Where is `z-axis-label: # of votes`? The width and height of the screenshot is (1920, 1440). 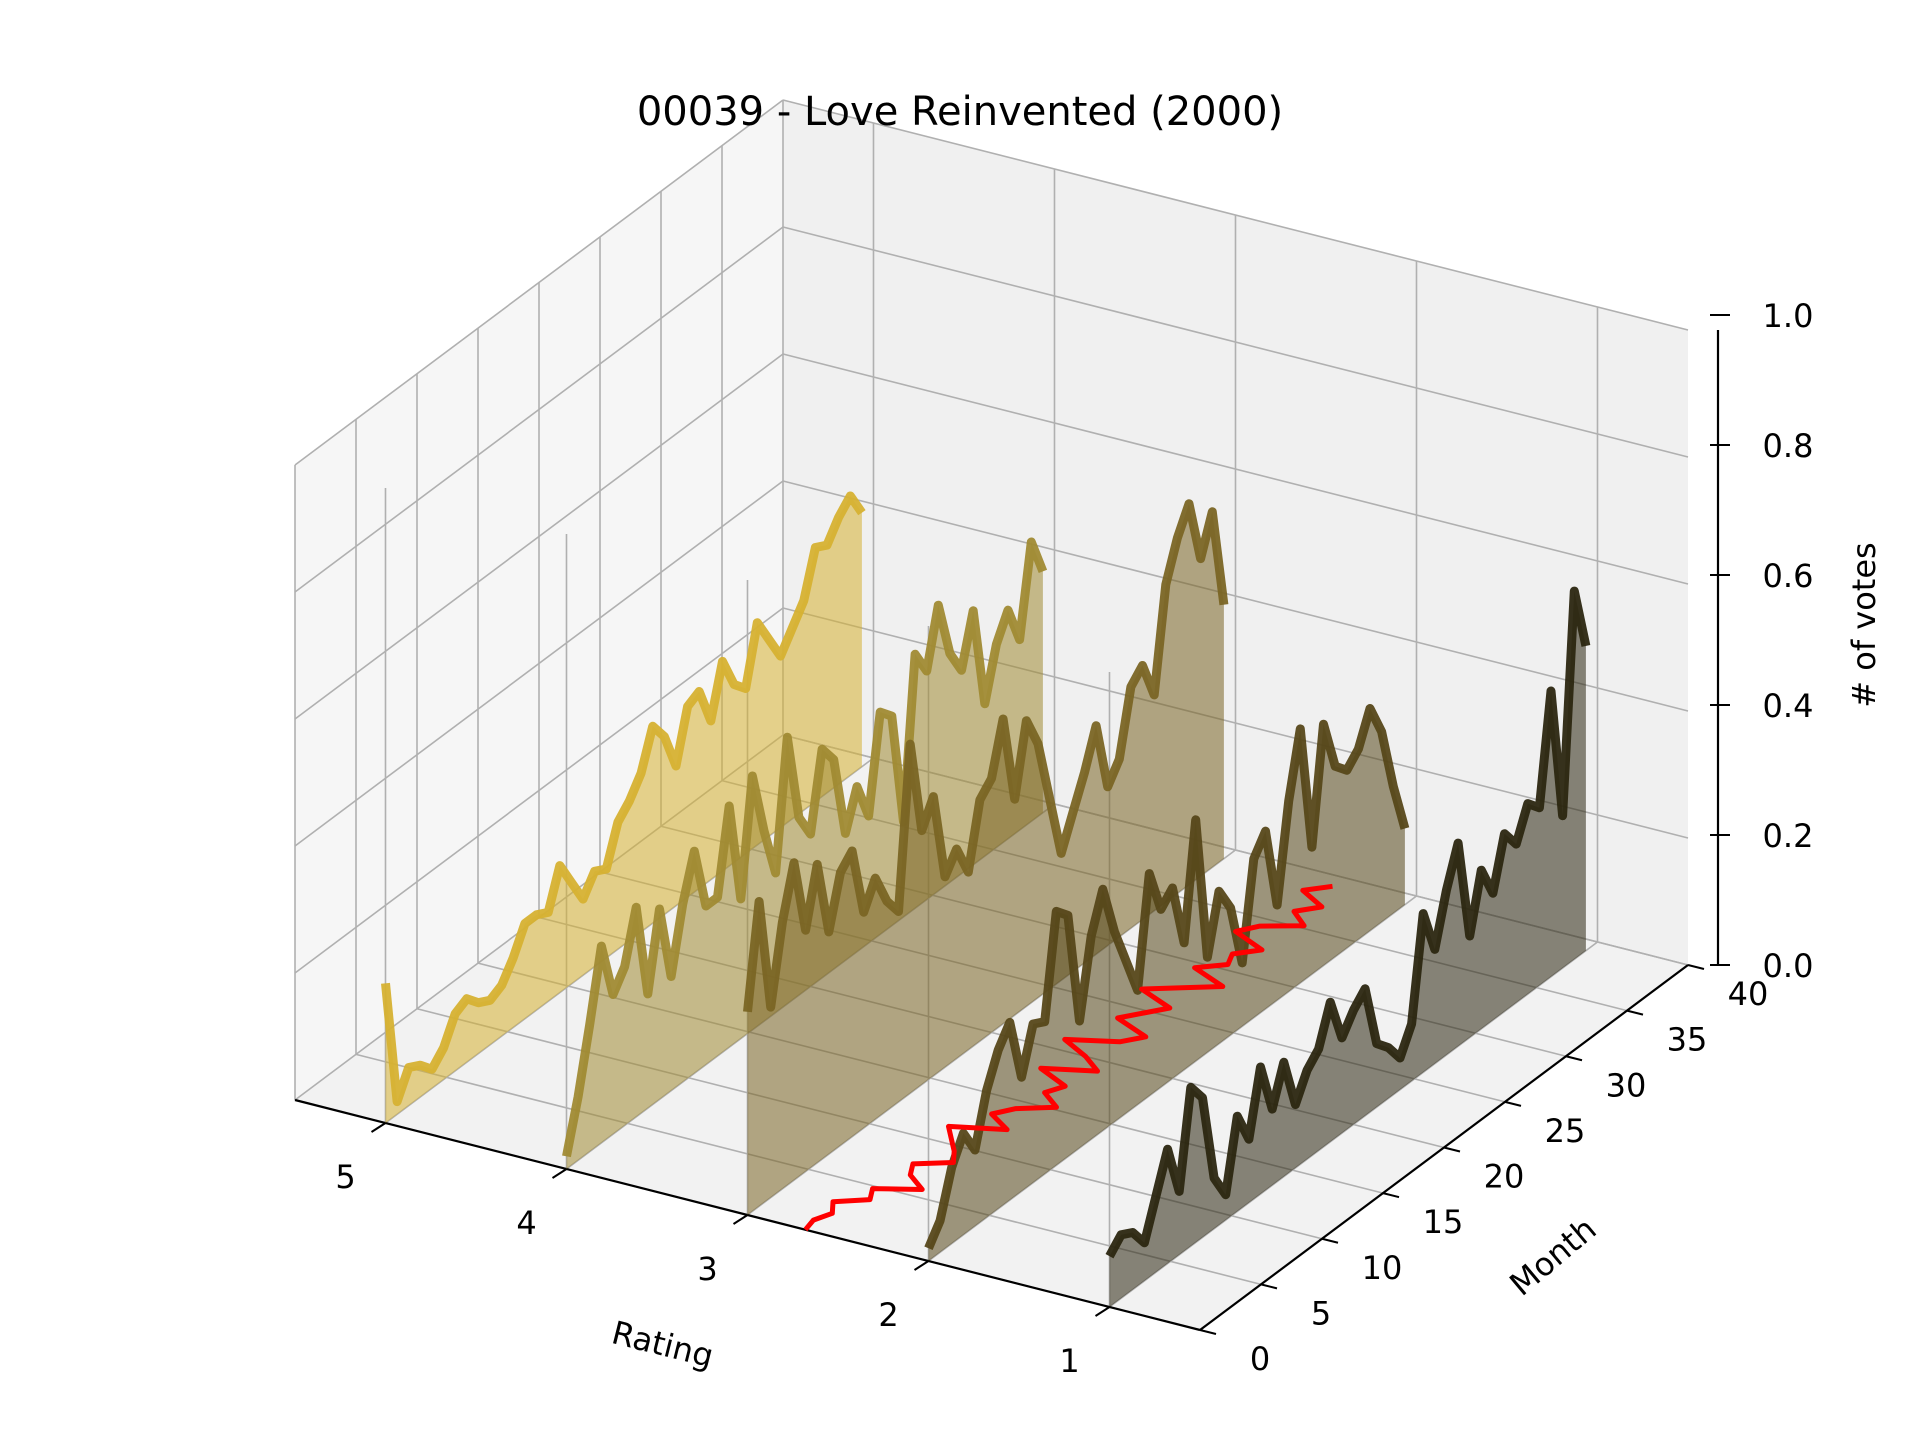
z-axis-label: # of votes is located at coordinates (1864, 624).